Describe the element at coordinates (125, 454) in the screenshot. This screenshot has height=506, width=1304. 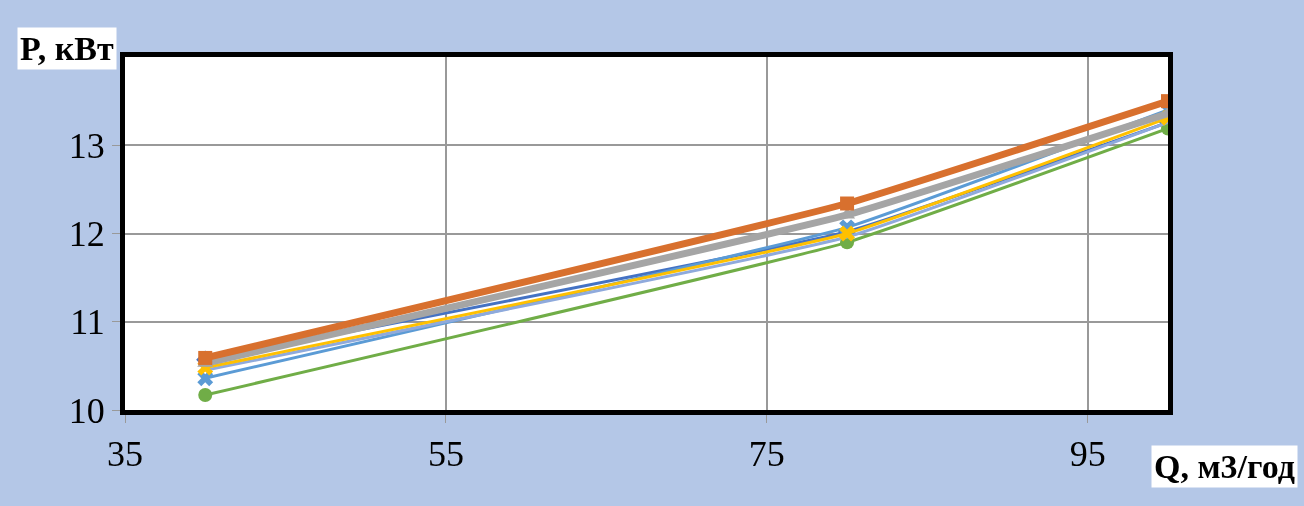
I see `x-tick-label: 35` at that location.